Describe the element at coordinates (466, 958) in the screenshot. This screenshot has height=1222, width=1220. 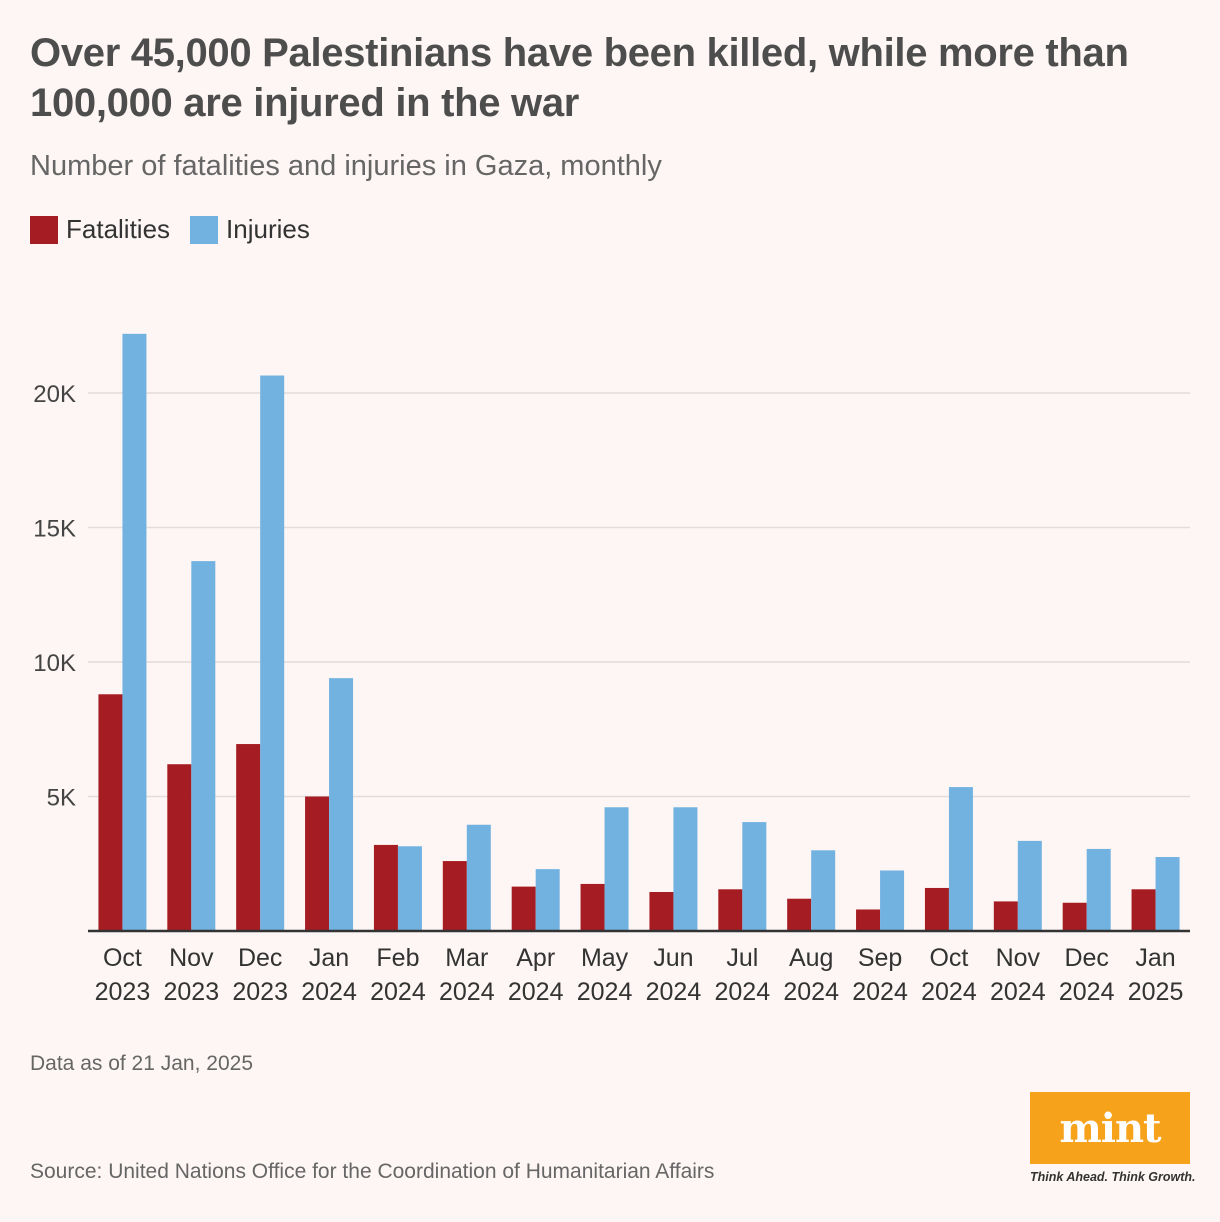
I see `x-tick-label-month: Mar` at that location.